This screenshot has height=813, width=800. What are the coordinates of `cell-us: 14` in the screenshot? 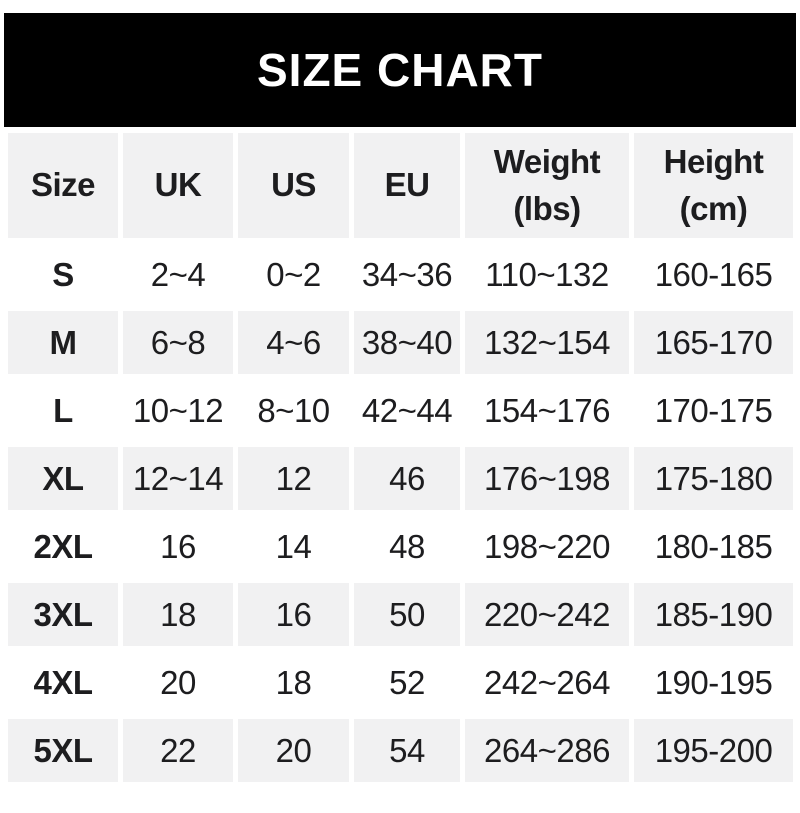 It's located at (293, 546).